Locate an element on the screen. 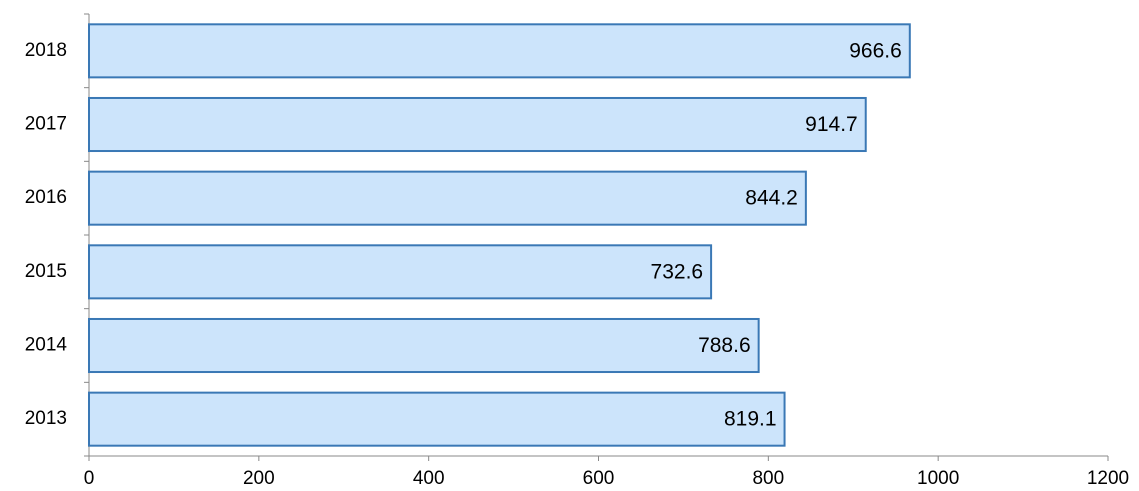  y-tick-label: 2015 is located at coordinates (46, 271).